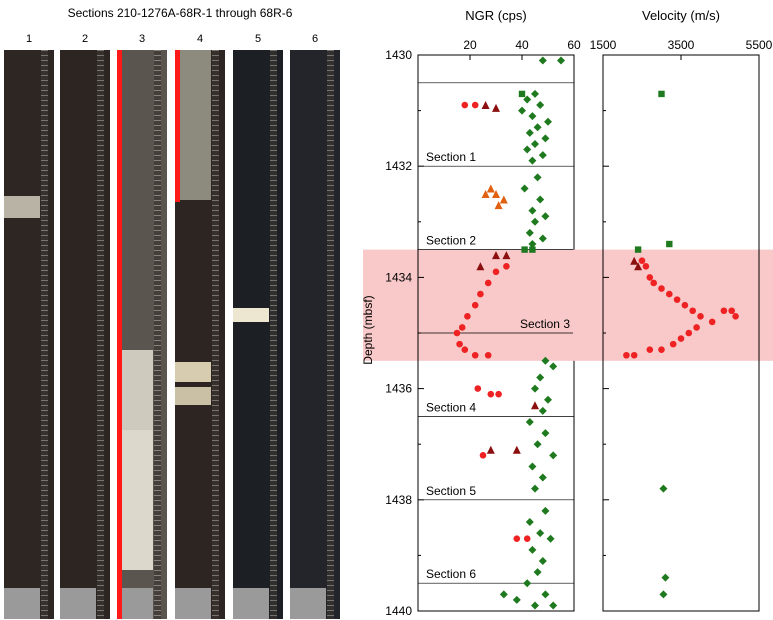 The width and height of the screenshot is (773, 620). Describe the element at coordinates (522, 45) in the screenshot. I see `x-tick-label: 40` at that location.